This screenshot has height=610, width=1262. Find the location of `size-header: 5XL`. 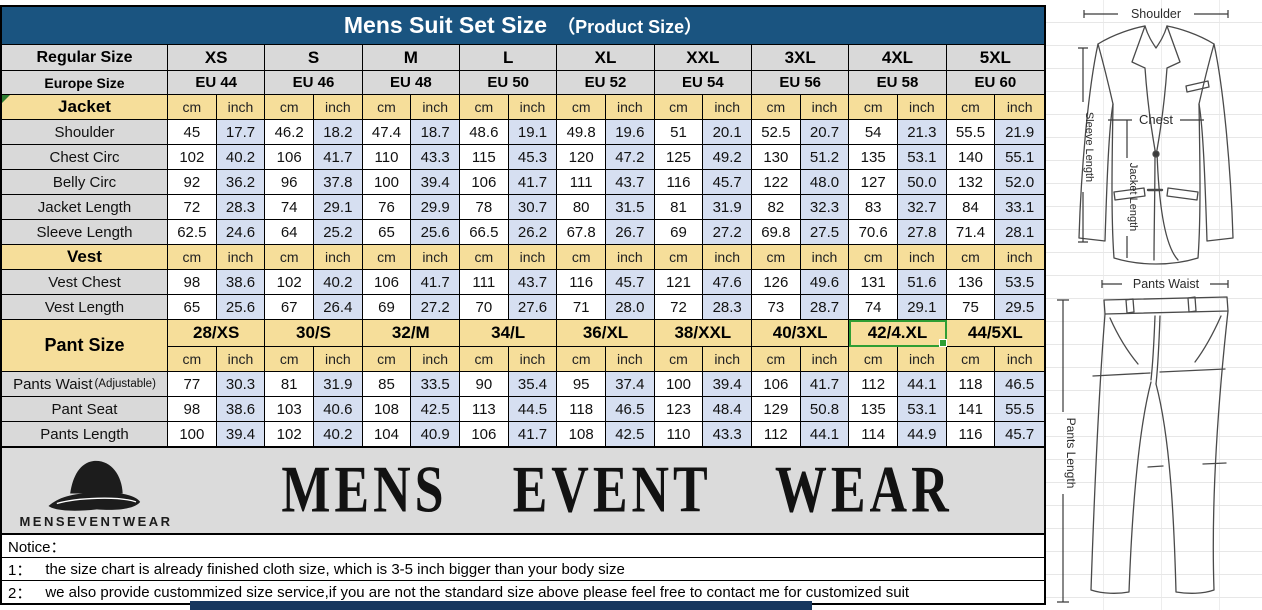

size-header: 5XL is located at coordinates (995, 58).